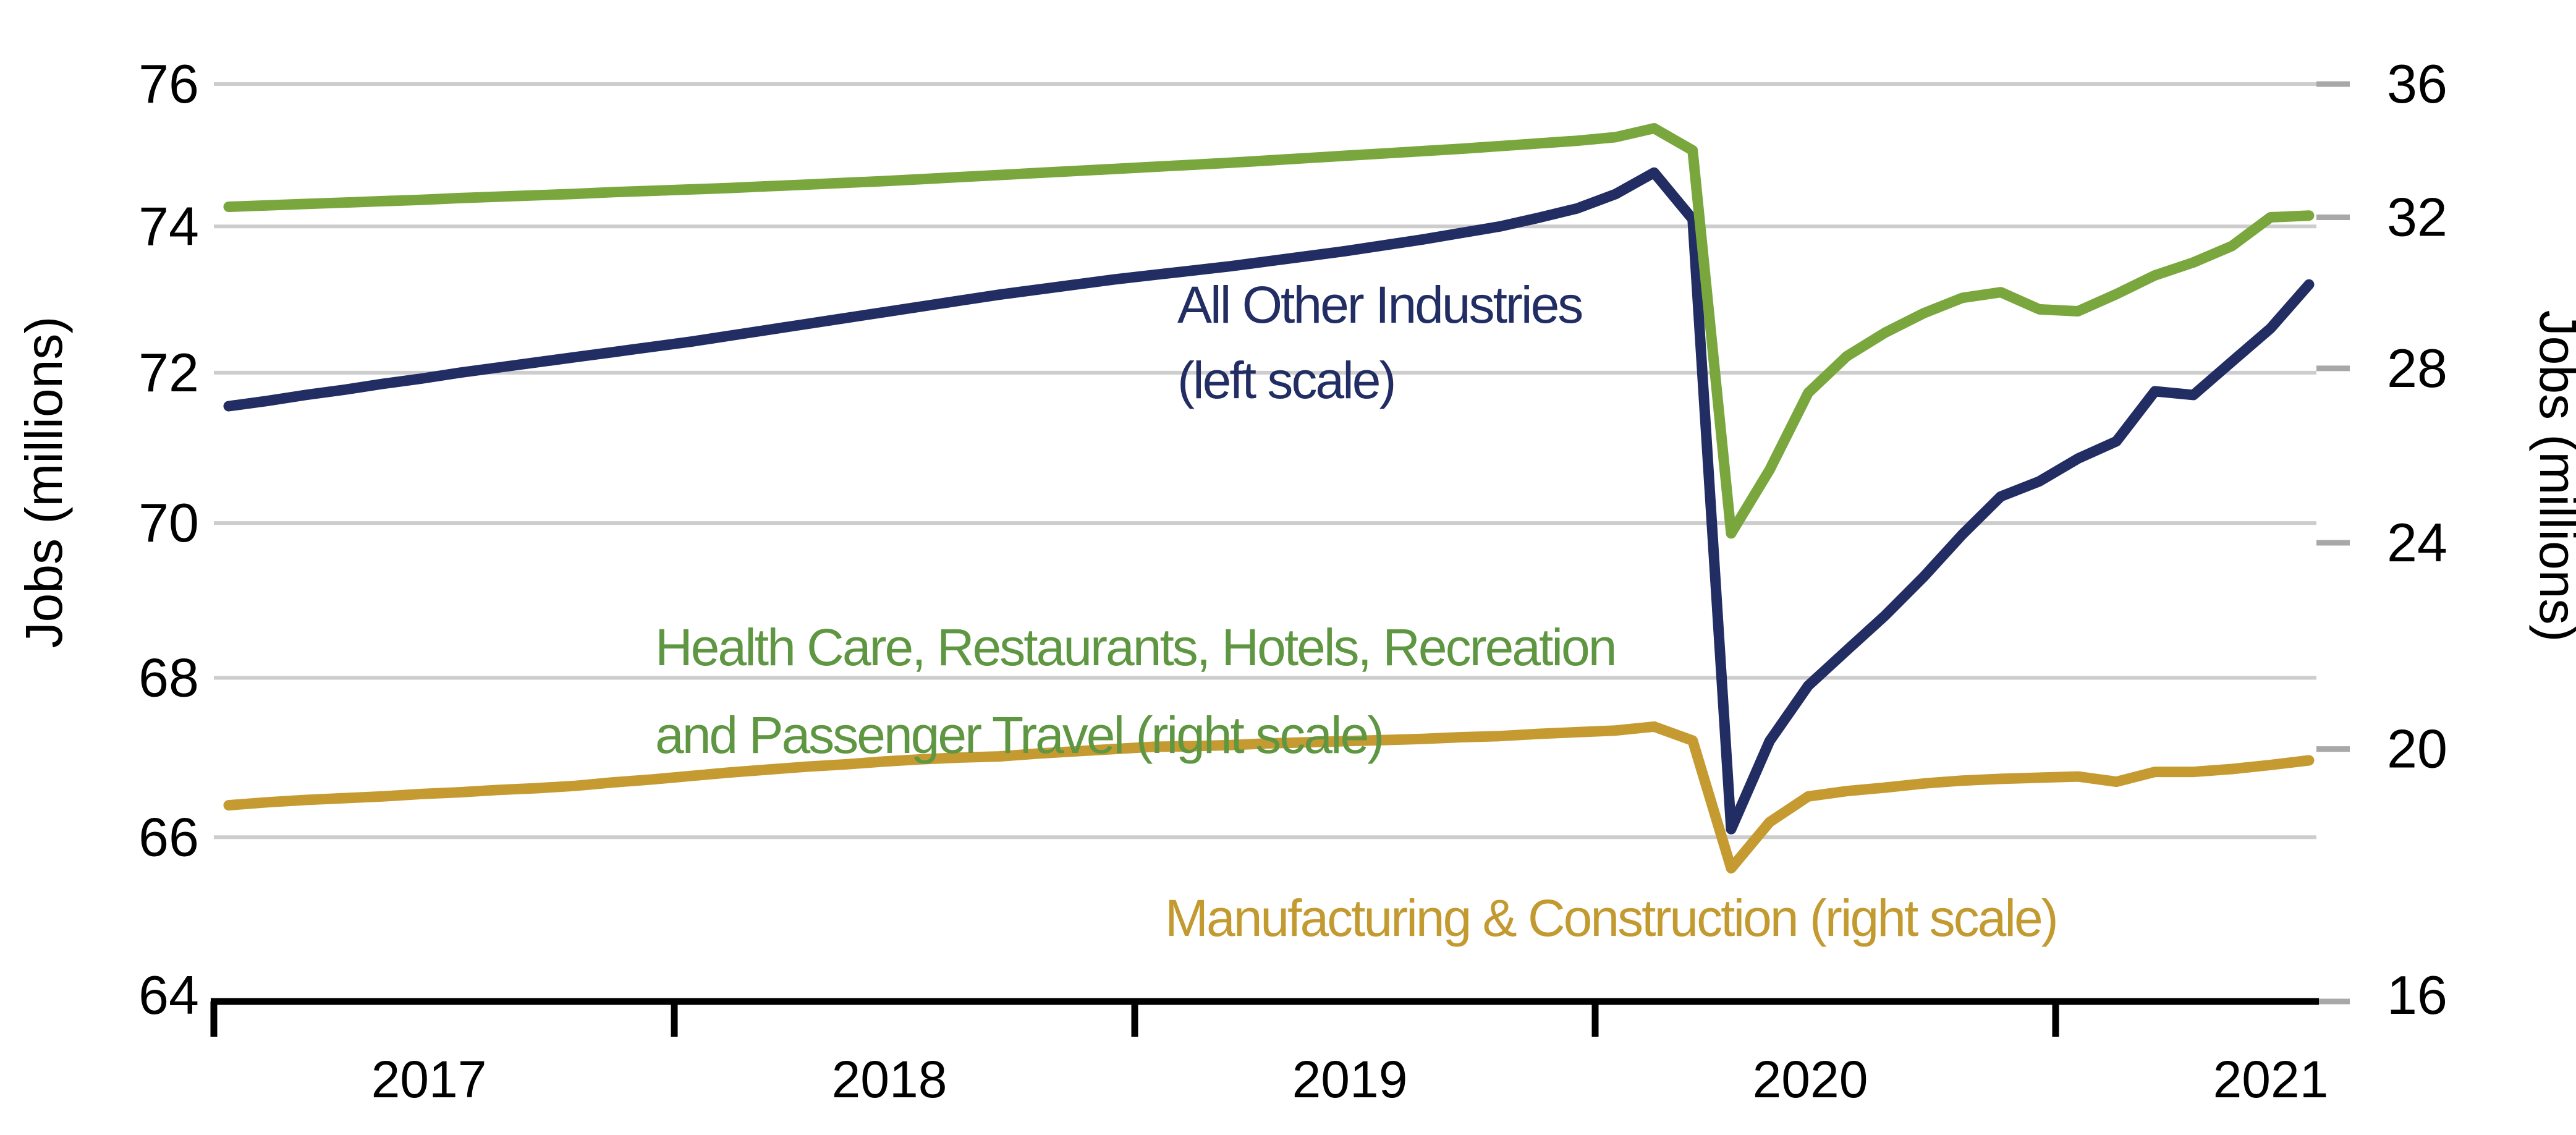  What do you see at coordinates (429, 1079) in the screenshot?
I see `year-label-2017: 2017` at bounding box center [429, 1079].